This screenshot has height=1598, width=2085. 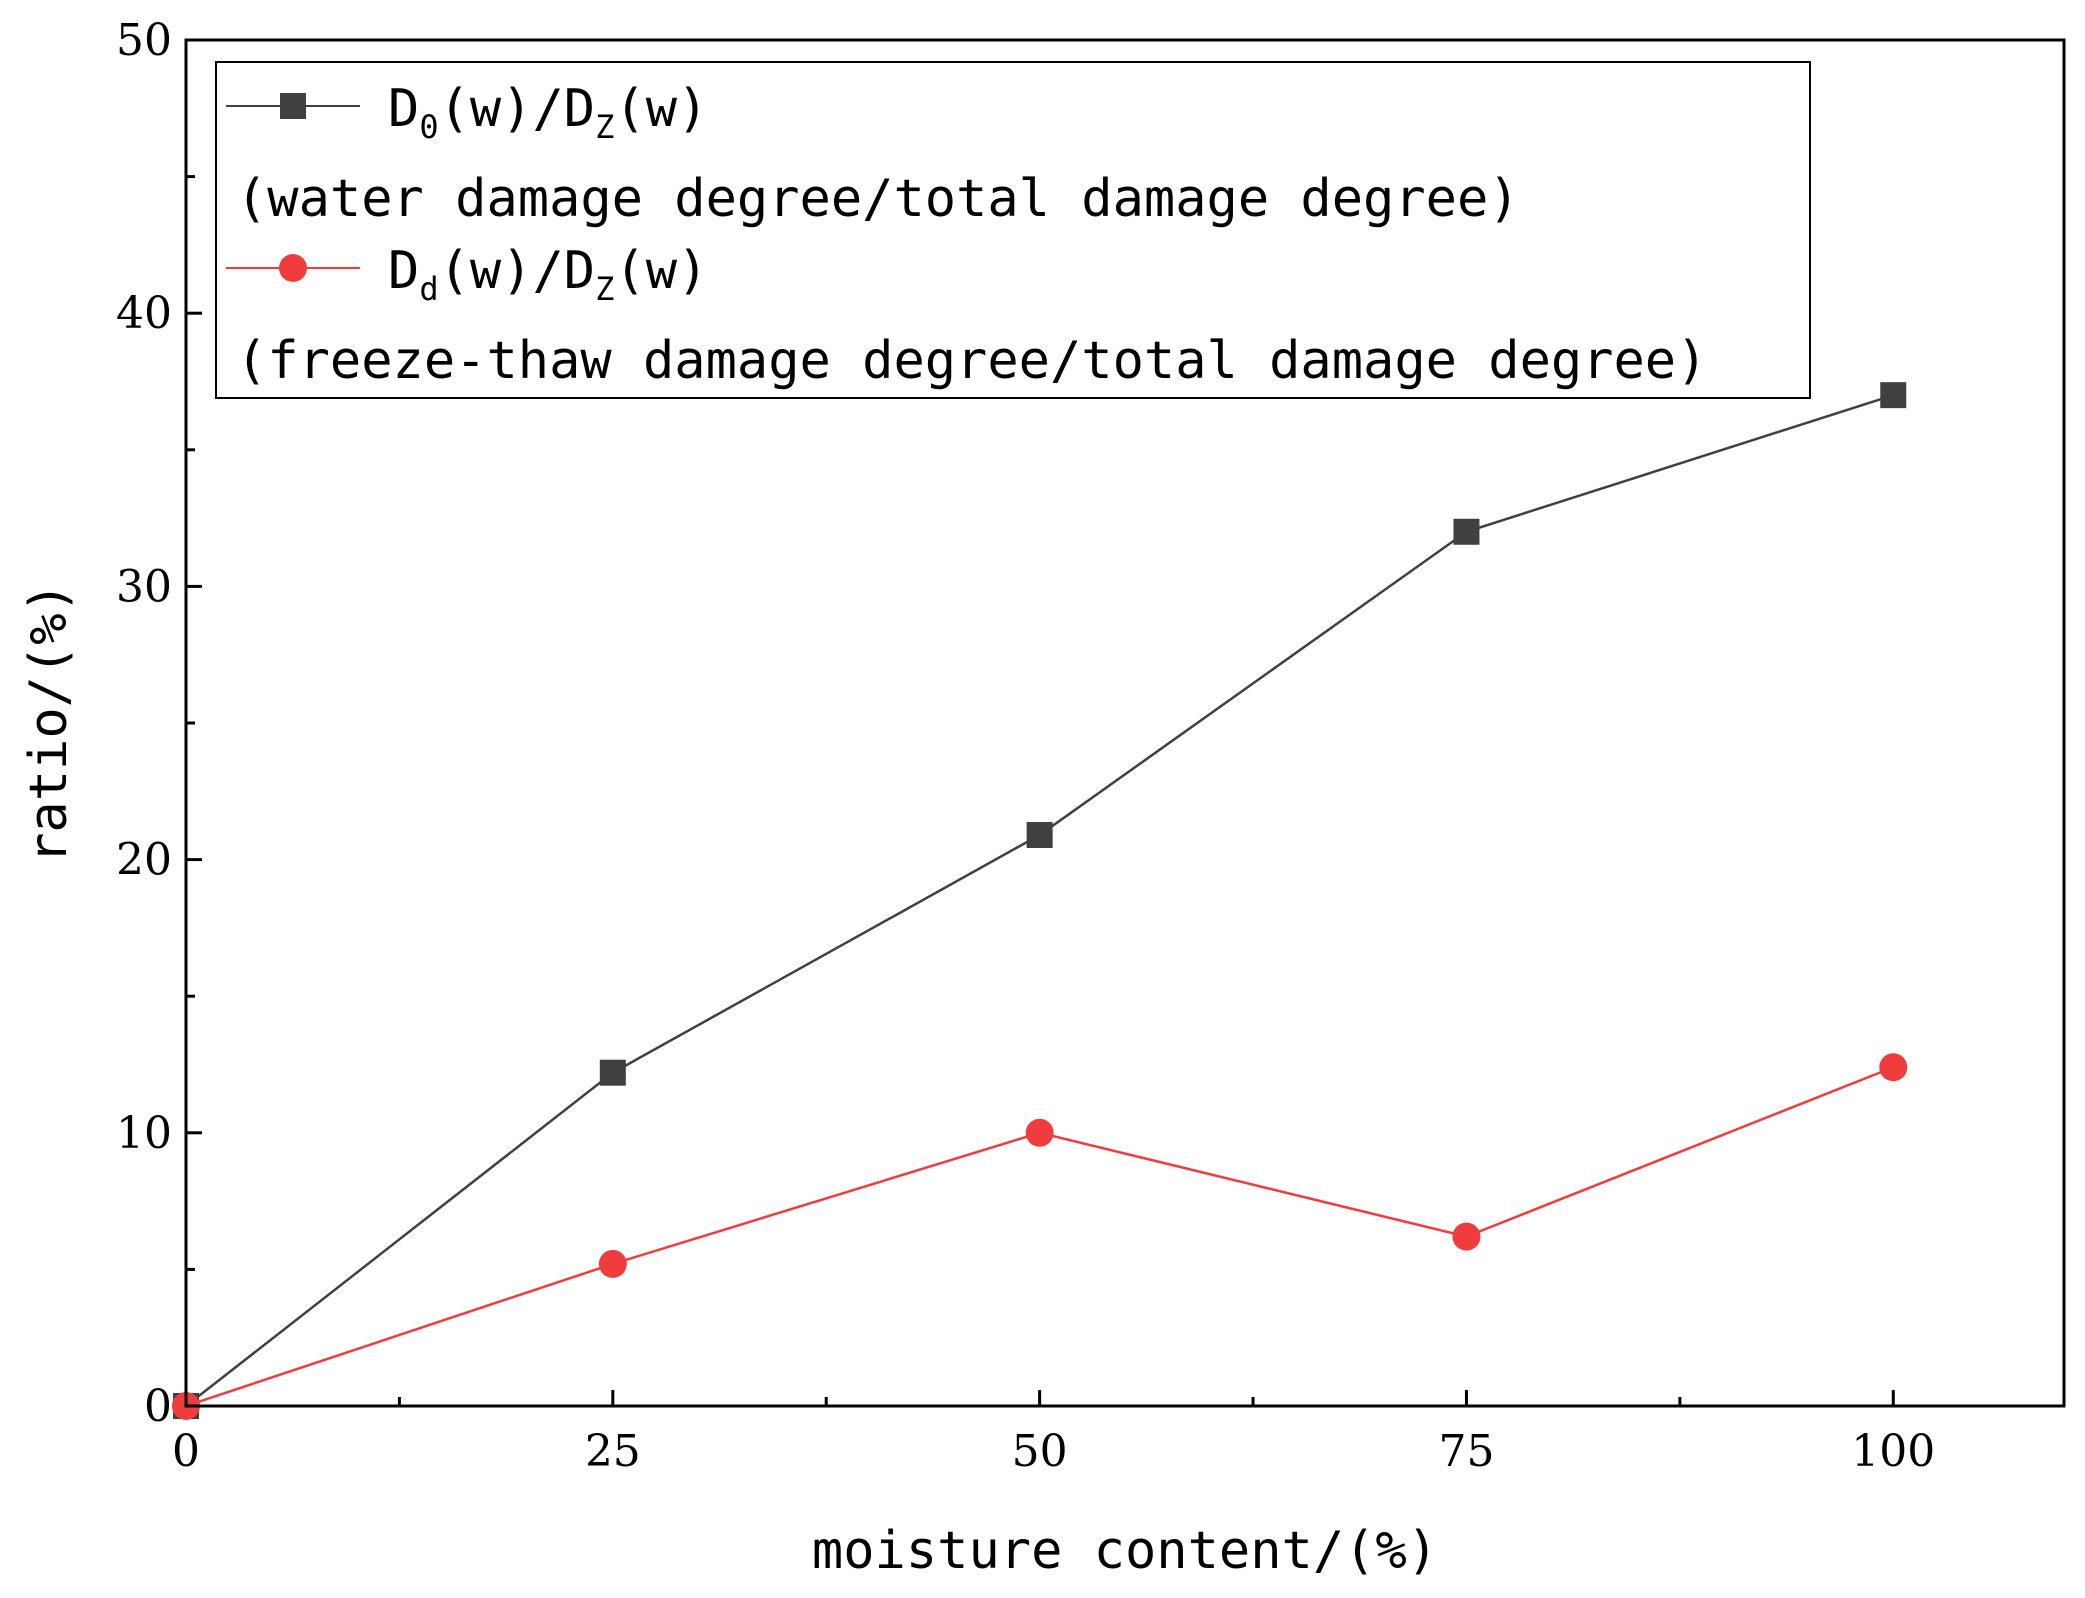 What do you see at coordinates (1040, 1451) in the screenshot?
I see `x-tick-label: 50` at bounding box center [1040, 1451].